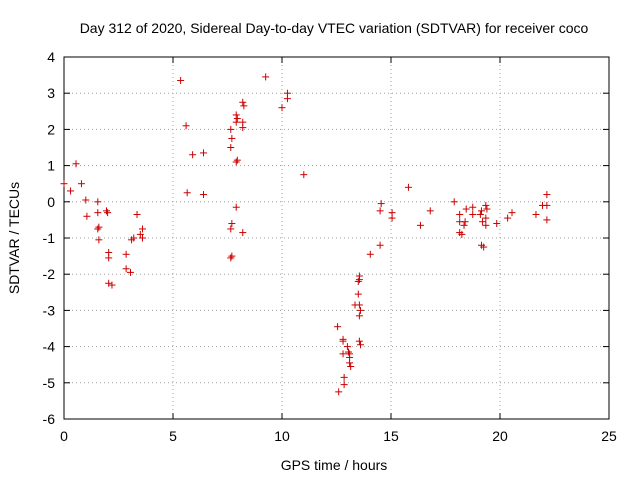 Image resolution: width=640 pixels, height=480 pixels. What do you see at coordinates (49, 383) in the screenshot?
I see `y-tick-label: -5` at bounding box center [49, 383].